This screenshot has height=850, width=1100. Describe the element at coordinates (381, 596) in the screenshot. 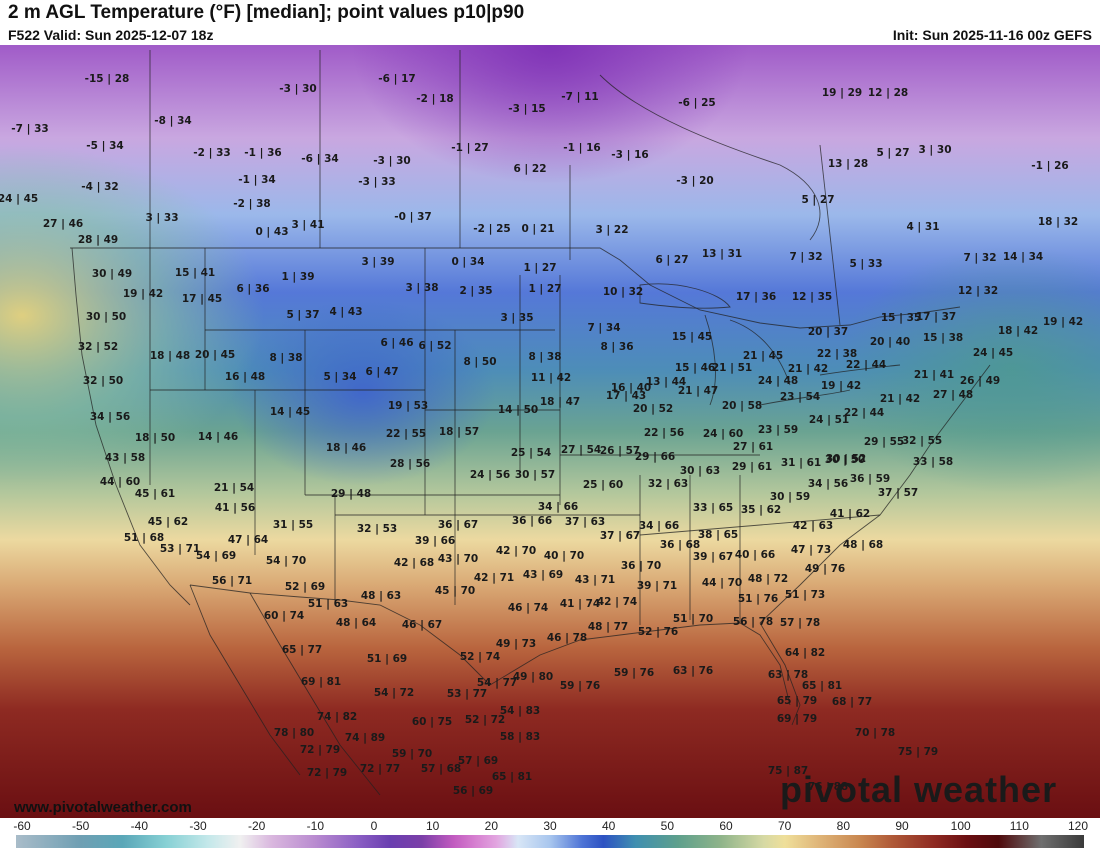

I see `point-value: 48 | 63` at that location.